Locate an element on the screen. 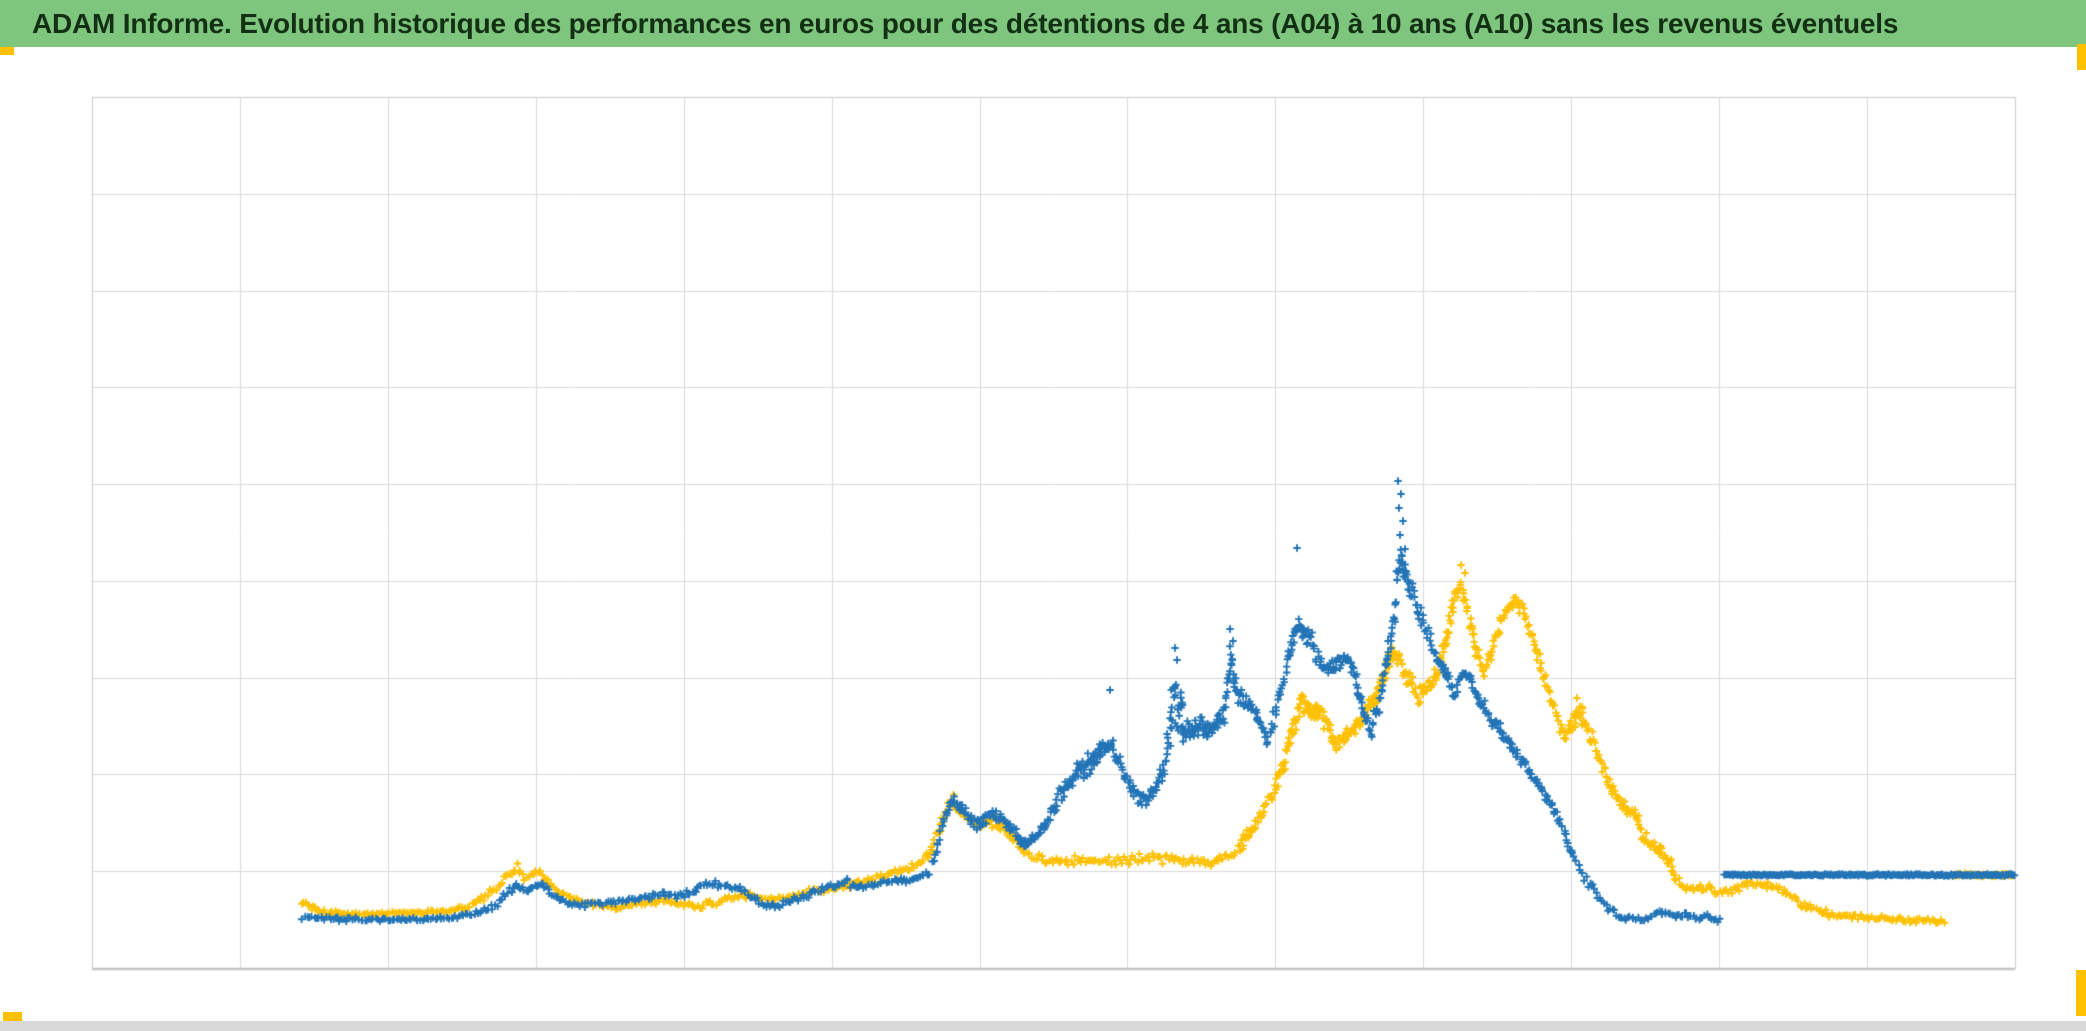 The width and height of the screenshot is (2086, 1031). selection-handle-top-right is located at coordinates (2081, 57).